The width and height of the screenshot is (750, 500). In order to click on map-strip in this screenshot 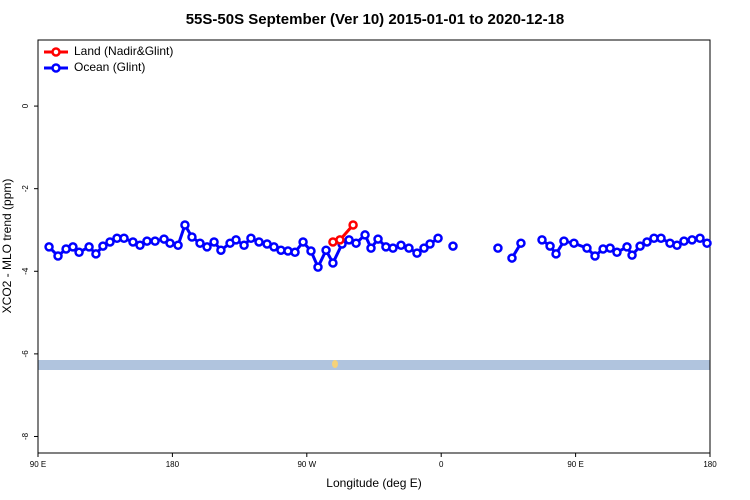, I will do `click(374, 365)`.